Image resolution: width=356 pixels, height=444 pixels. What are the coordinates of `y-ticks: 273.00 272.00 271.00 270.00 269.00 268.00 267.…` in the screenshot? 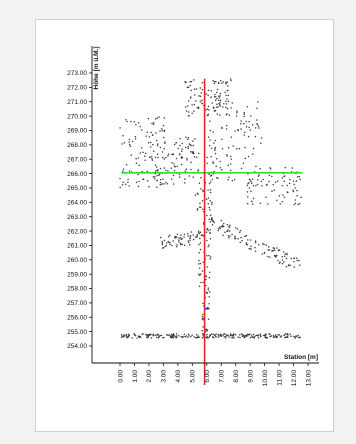 It's located at (79, 210).